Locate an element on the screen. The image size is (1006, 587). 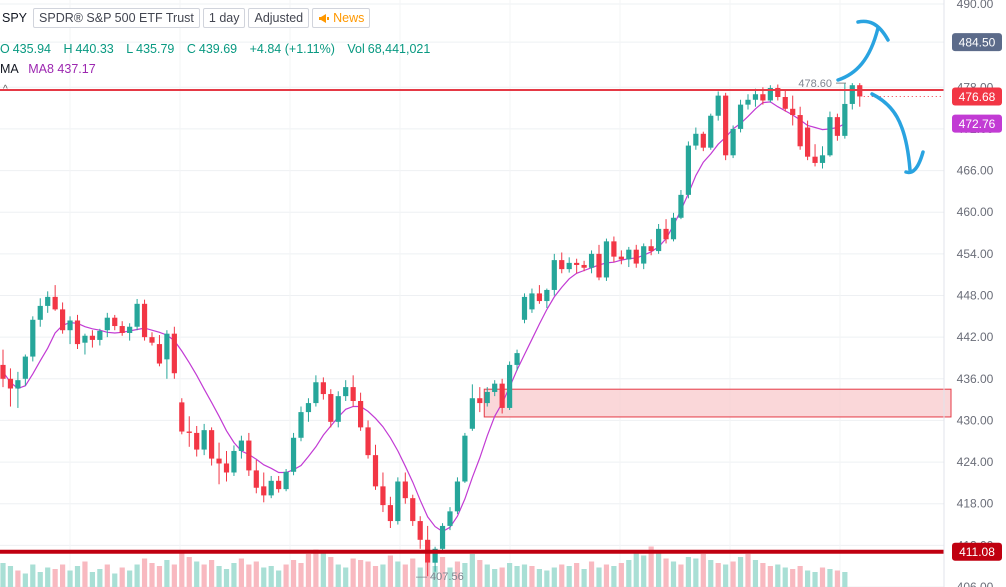
symbol-name: SPDR® S&P 500 ETF Trust is located at coordinates (116, 18).